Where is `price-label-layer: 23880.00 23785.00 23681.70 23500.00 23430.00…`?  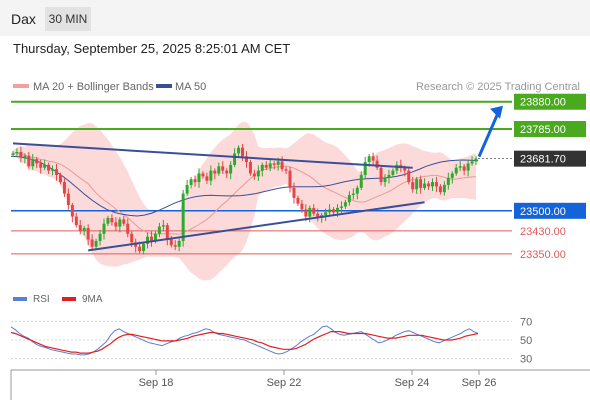 price-label-layer: 23880.00 23785.00 23681.70 23500.00 23430.00… is located at coordinates (550, 177).